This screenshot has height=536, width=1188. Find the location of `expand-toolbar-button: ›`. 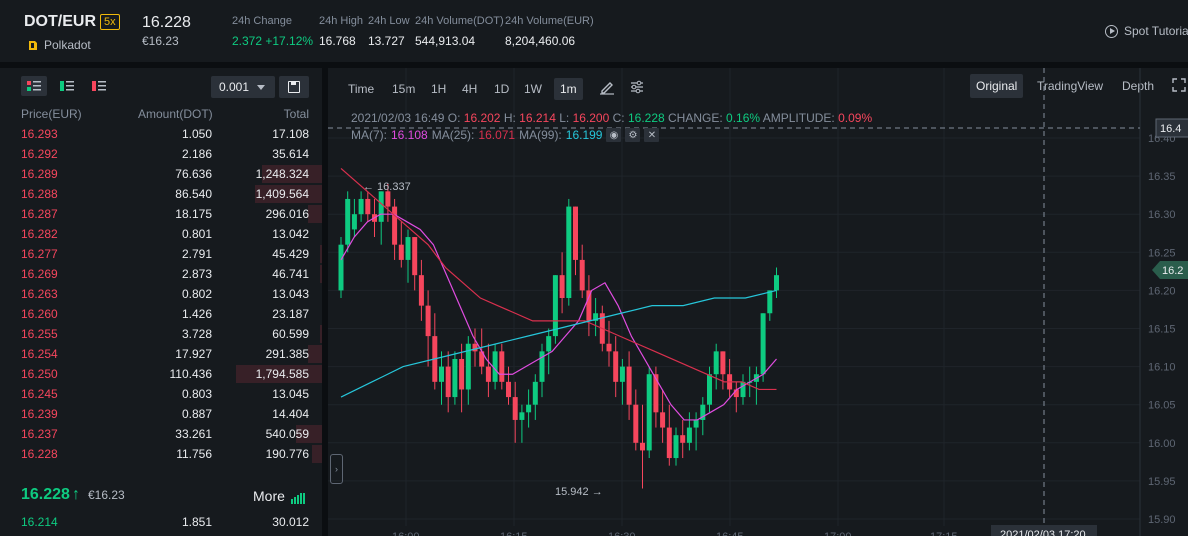

expand-toolbar-button: › is located at coordinates (336, 469).